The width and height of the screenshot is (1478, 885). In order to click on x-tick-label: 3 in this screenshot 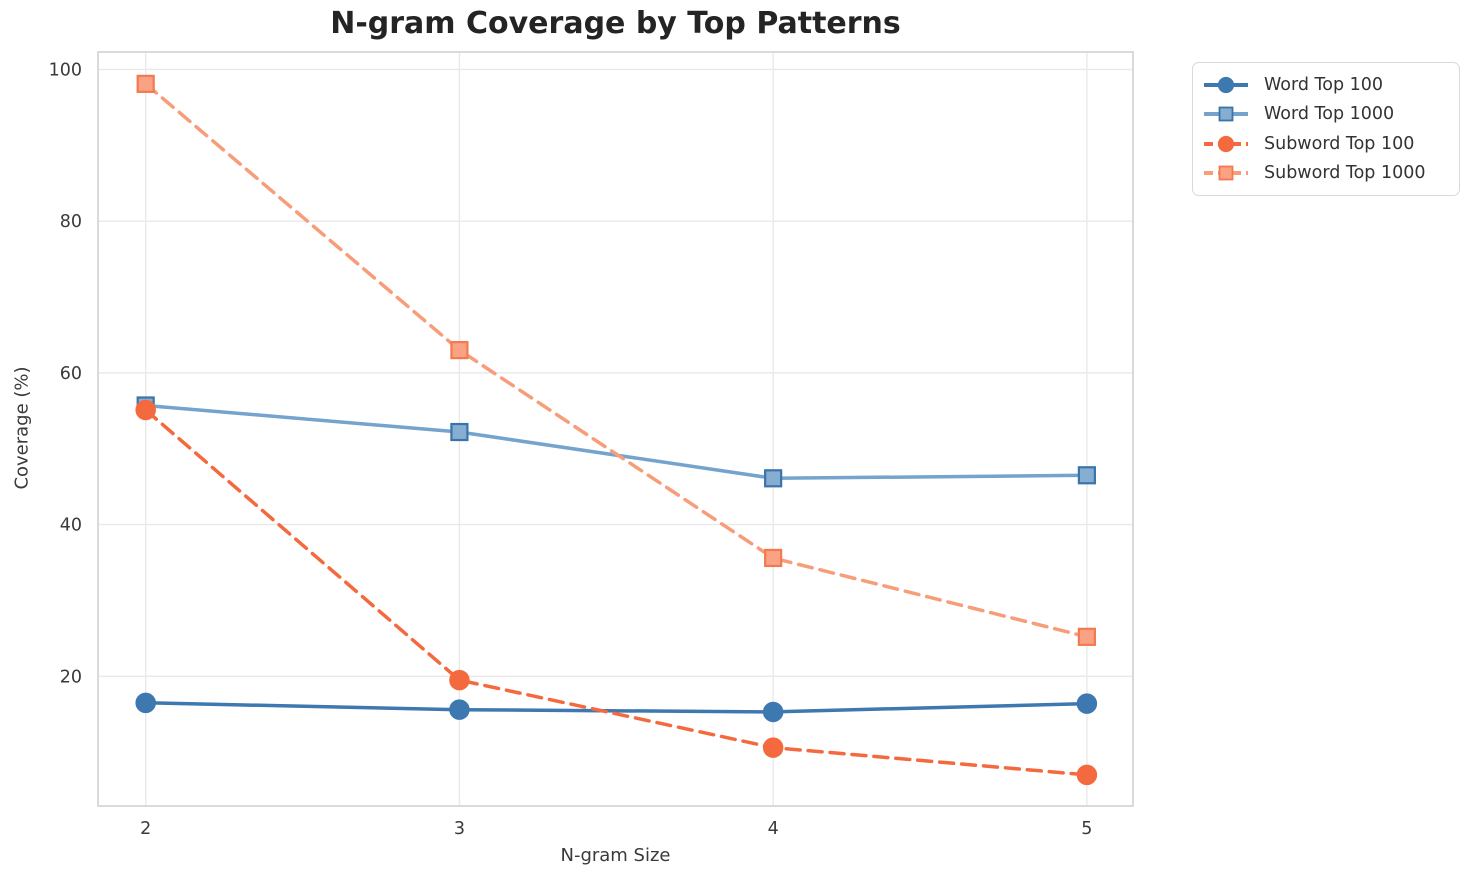, I will do `click(459, 829)`.